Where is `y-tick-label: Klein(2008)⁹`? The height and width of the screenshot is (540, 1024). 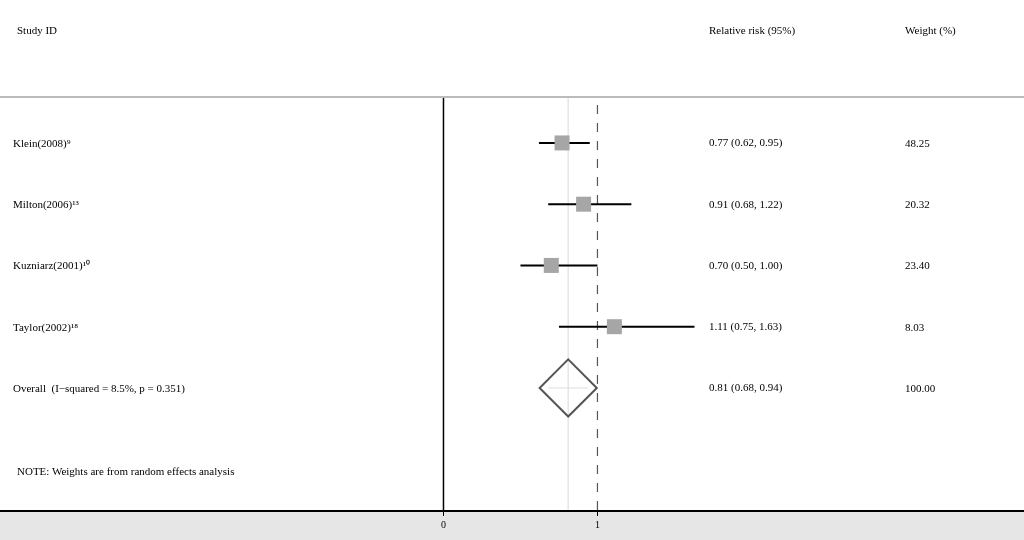
y-tick-label: Klein(2008)⁹ is located at coordinates (42, 143).